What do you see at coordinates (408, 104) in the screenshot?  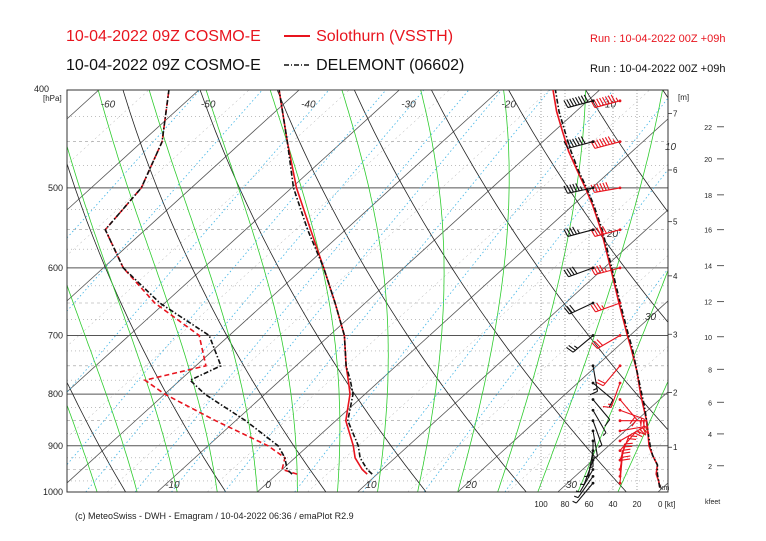 I see `temperature-label: -30` at bounding box center [408, 104].